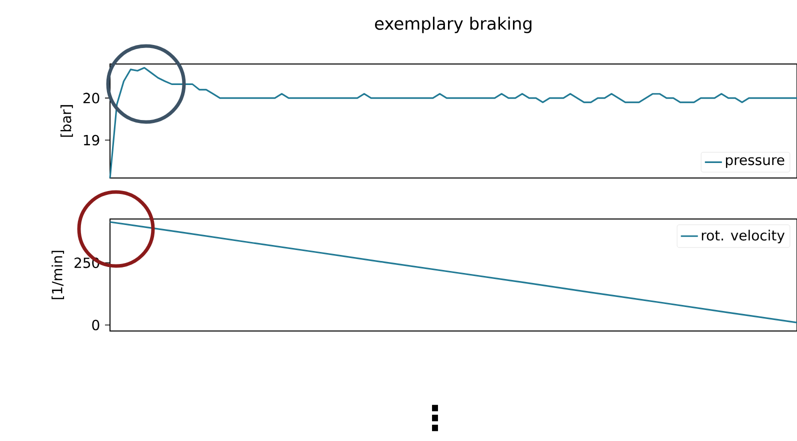 Image resolution: width=797 pixels, height=441 pixels. Describe the element at coordinates (755, 162) in the screenshot. I see `legend-label: pressure` at that location.